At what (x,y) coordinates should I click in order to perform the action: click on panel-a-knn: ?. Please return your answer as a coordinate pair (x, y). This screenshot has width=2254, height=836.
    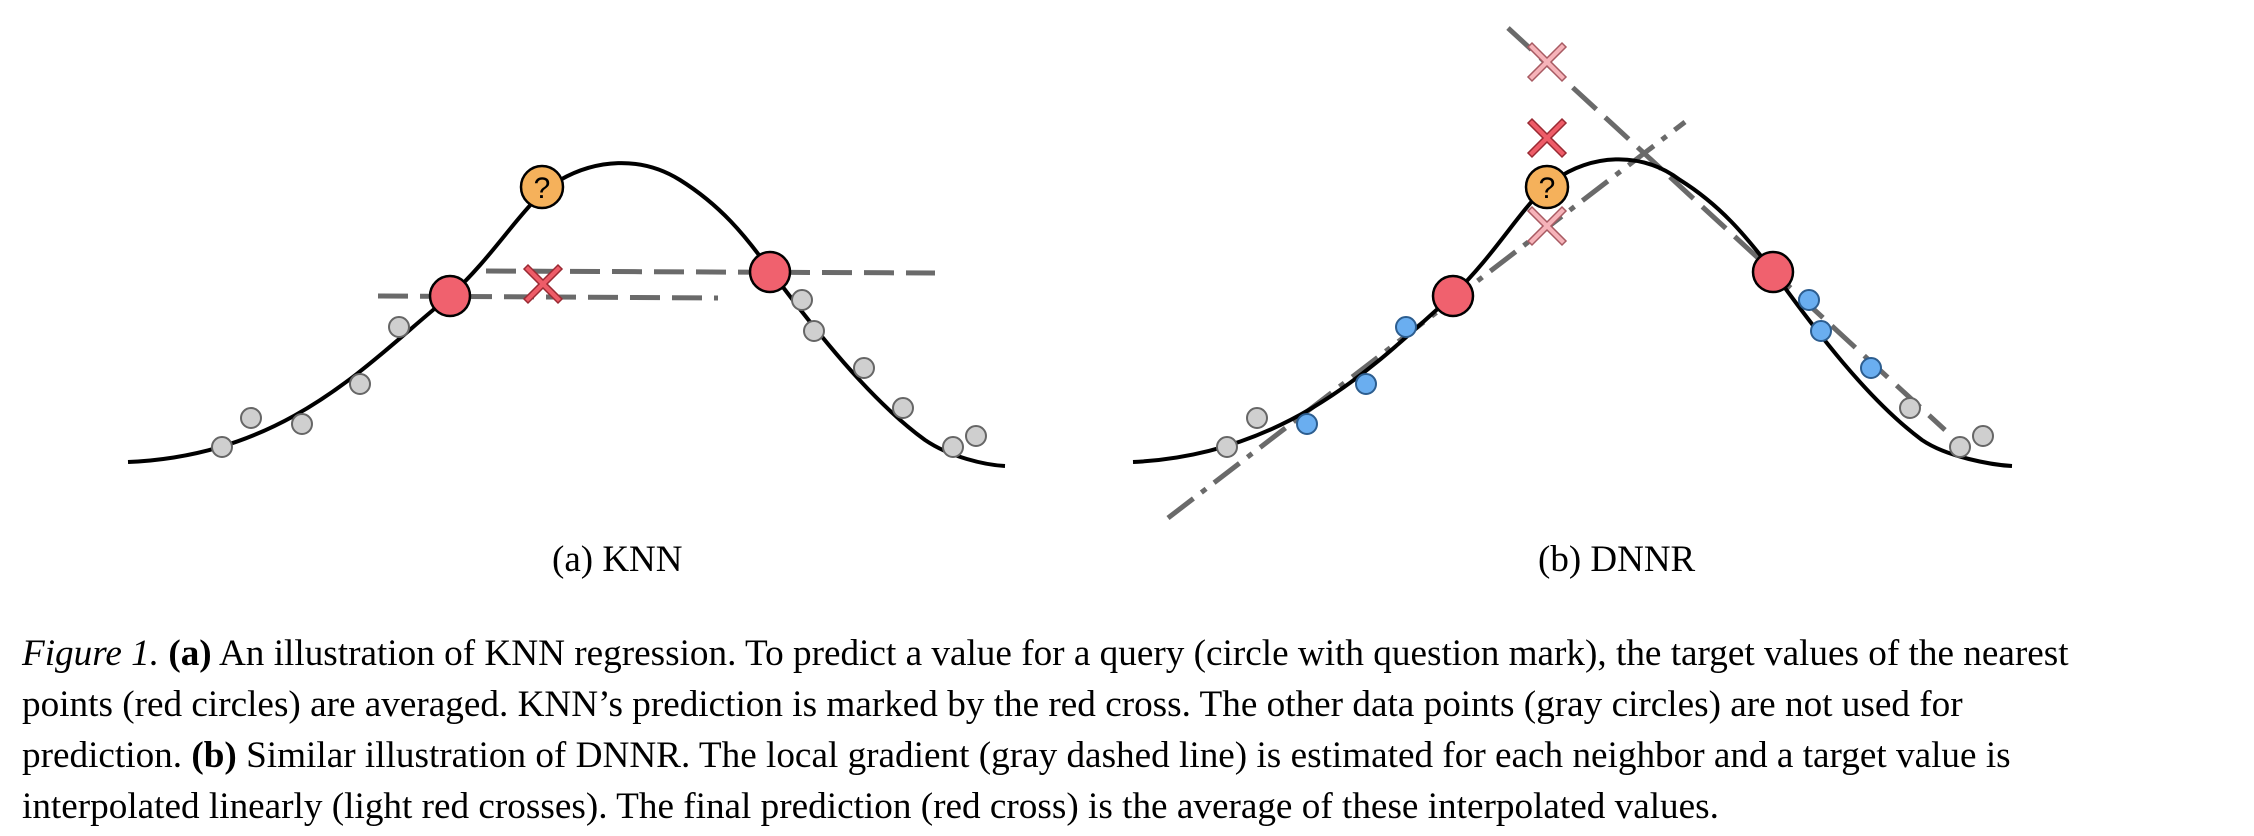
    Looking at the image, I should click on (566, 314).